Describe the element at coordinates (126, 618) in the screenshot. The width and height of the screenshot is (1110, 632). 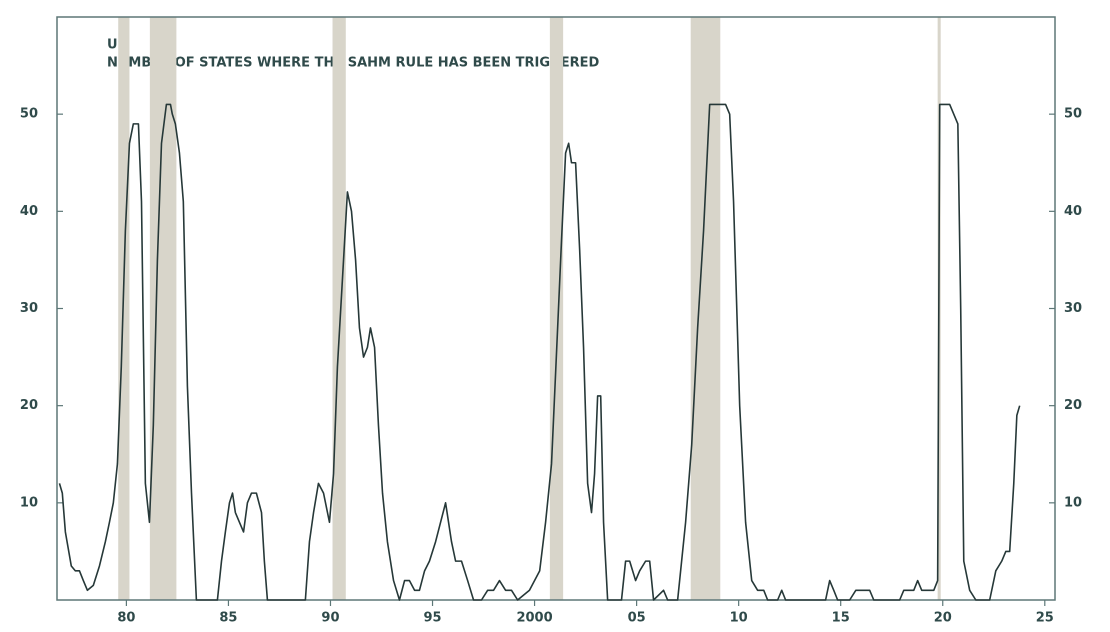
I see `x-tick-label: 80` at that location.